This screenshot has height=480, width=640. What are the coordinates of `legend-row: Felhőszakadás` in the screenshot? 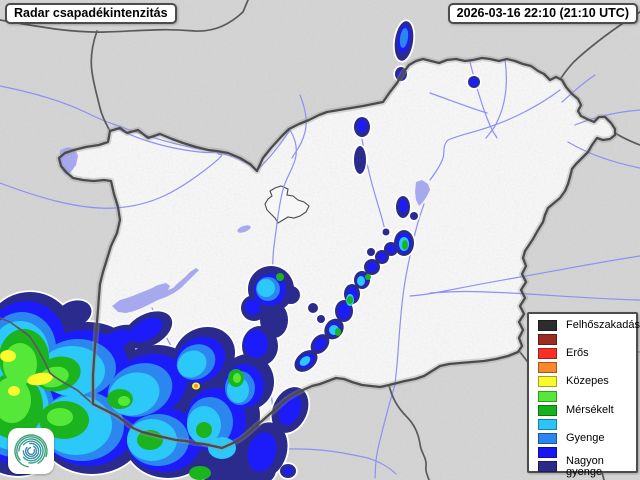 It's located at (589, 325).